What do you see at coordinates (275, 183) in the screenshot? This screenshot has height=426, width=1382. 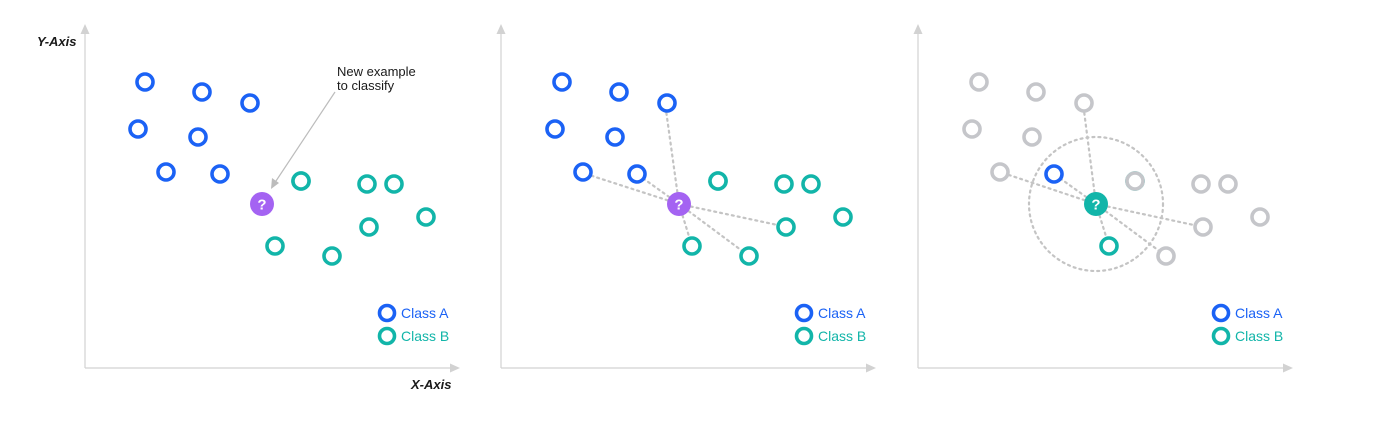 I see `annotation-arrowhead` at bounding box center [275, 183].